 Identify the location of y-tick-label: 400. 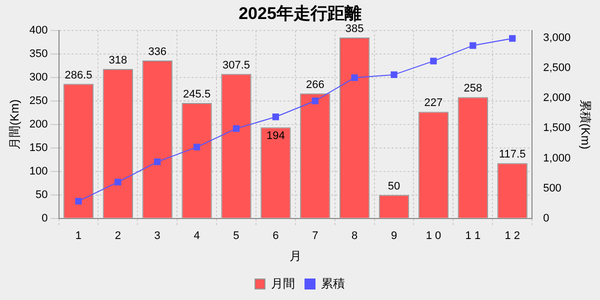
(38, 30).